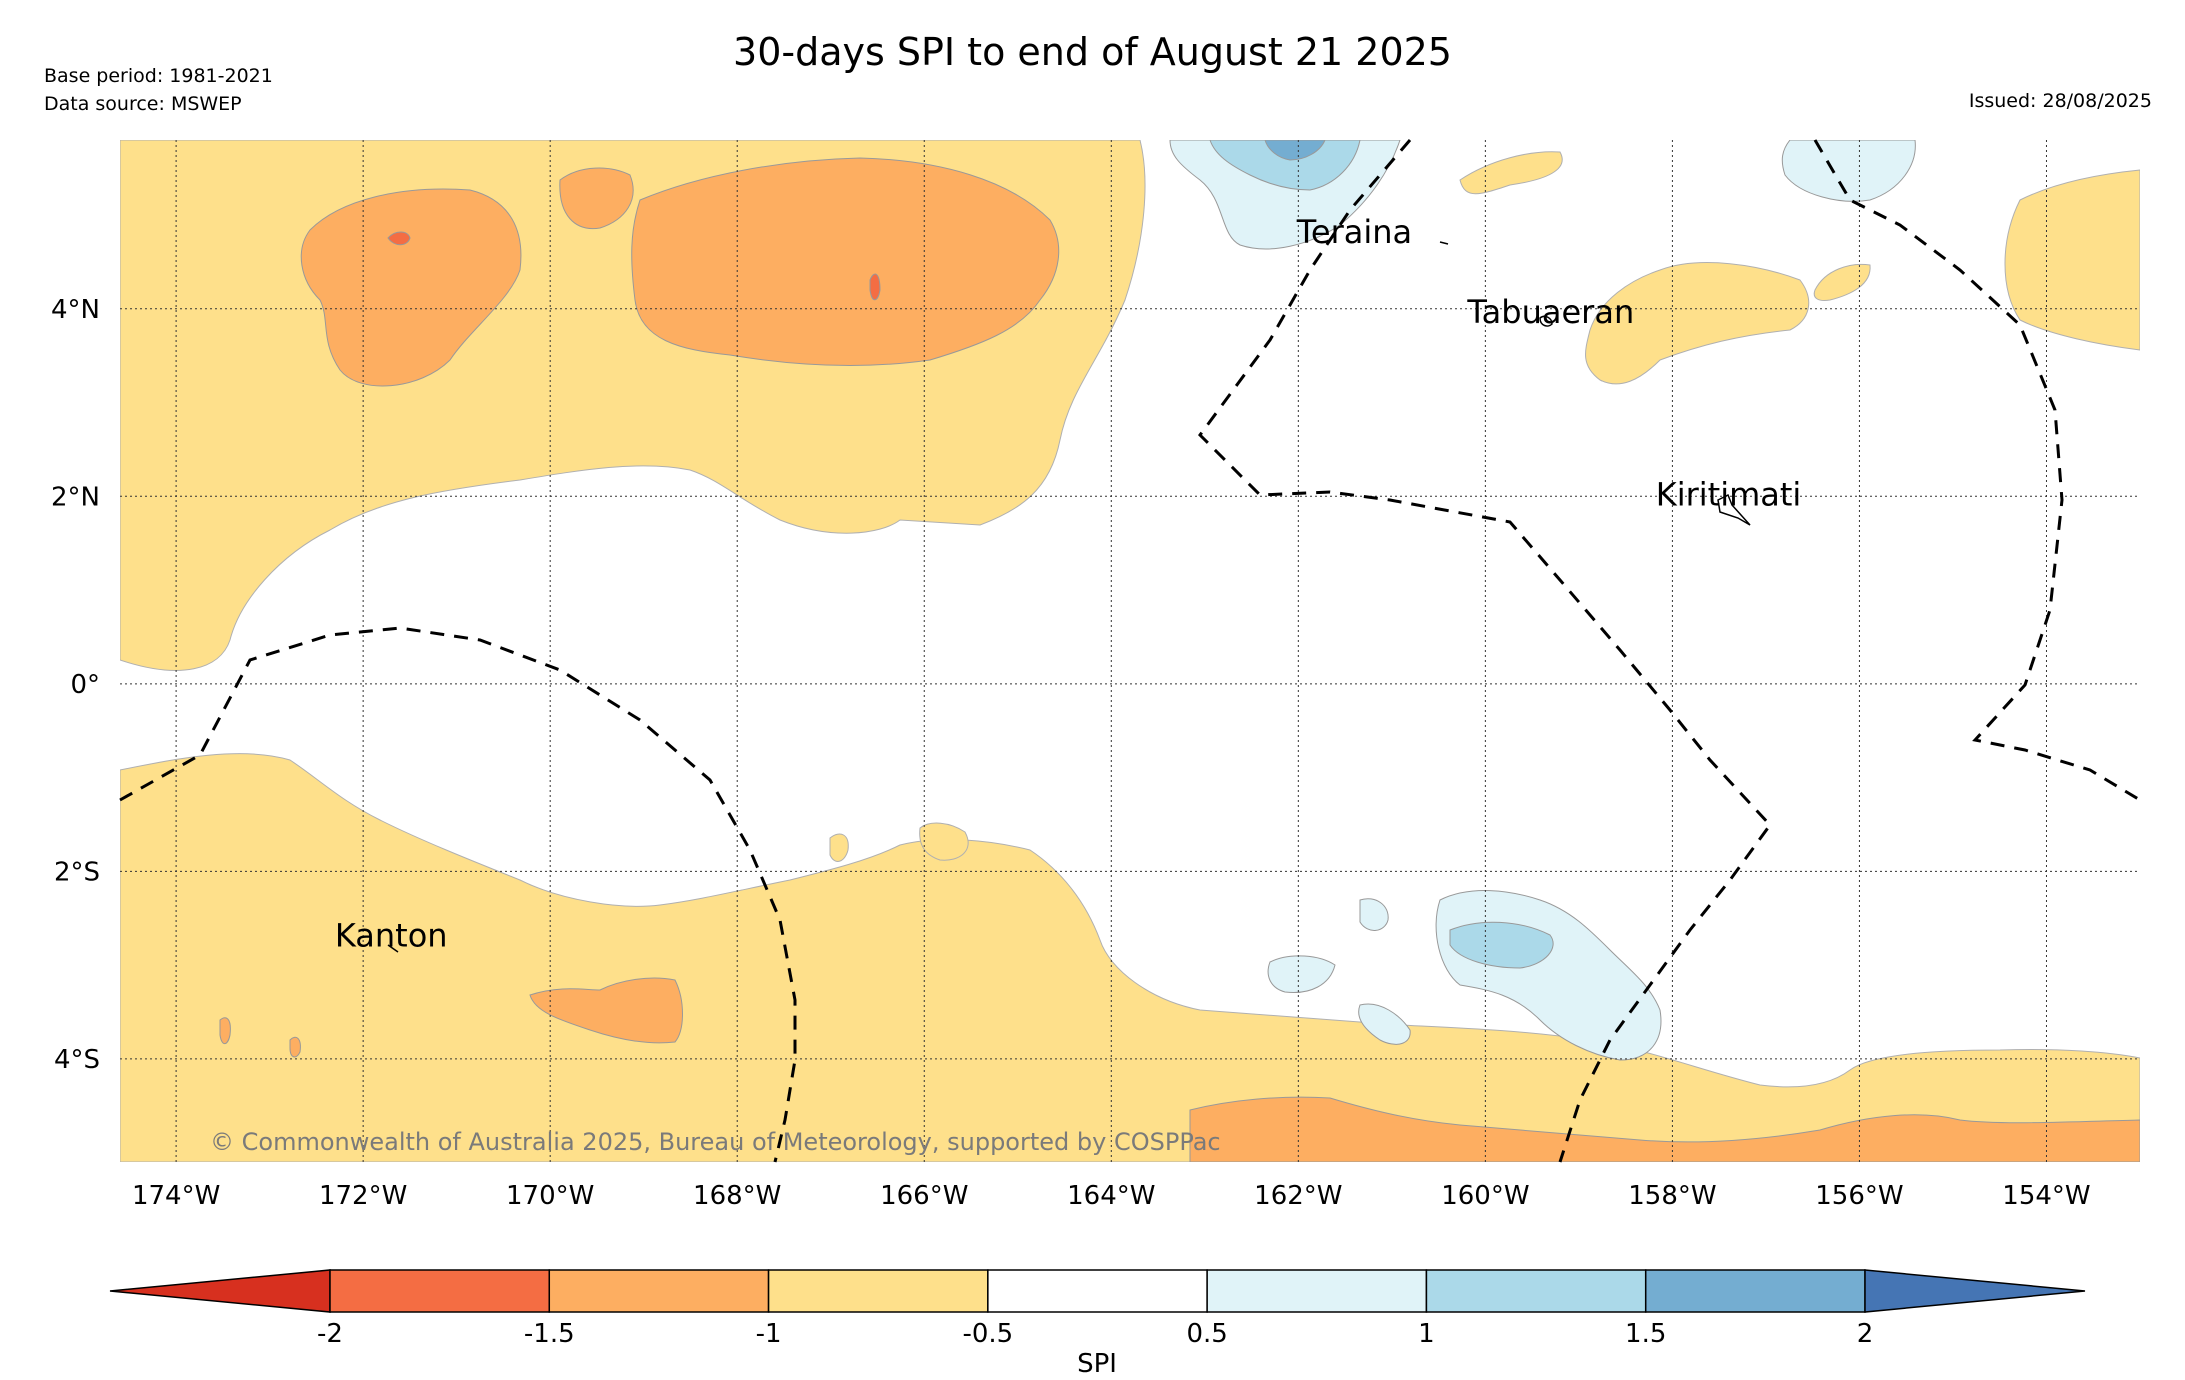 The height and width of the screenshot is (1380, 2185). Describe the element at coordinates (769, 1334) in the screenshot. I see `colorbar-tick-label: -1` at that location.